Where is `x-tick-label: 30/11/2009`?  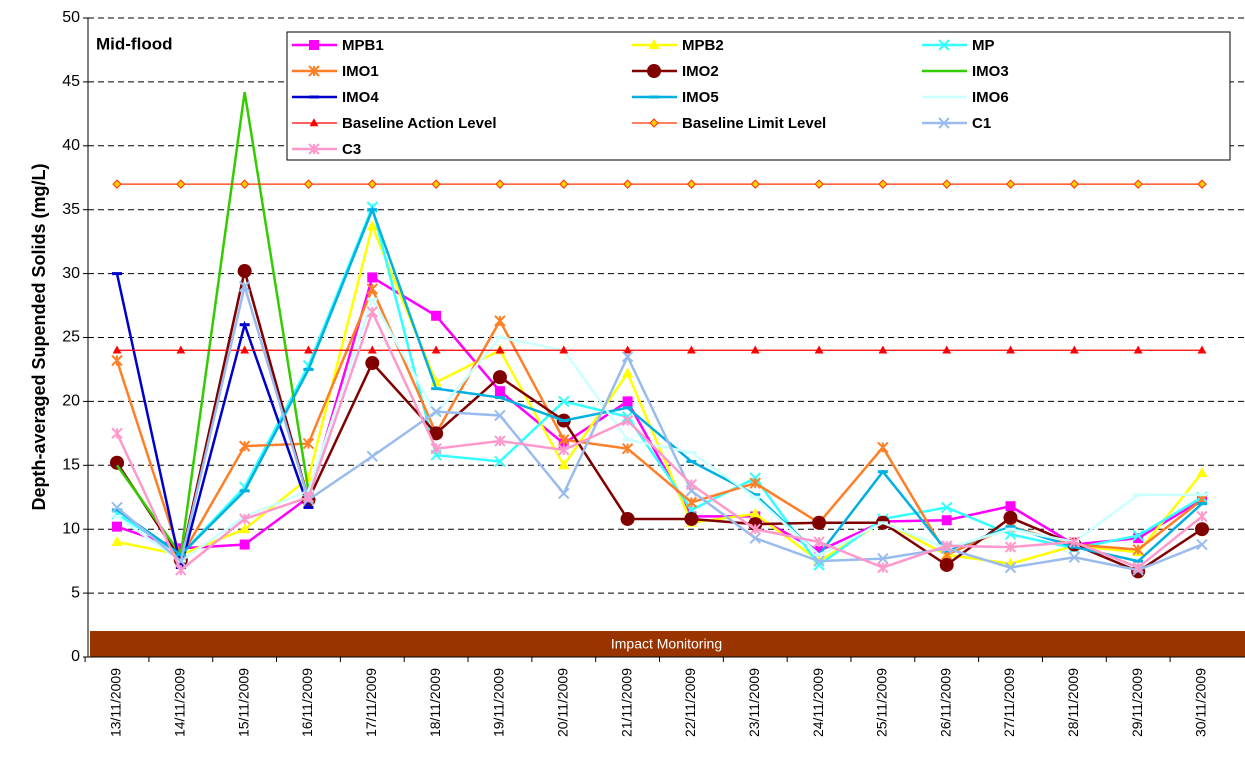 x-tick-label: 30/11/2009 is located at coordinates (1201, 702).